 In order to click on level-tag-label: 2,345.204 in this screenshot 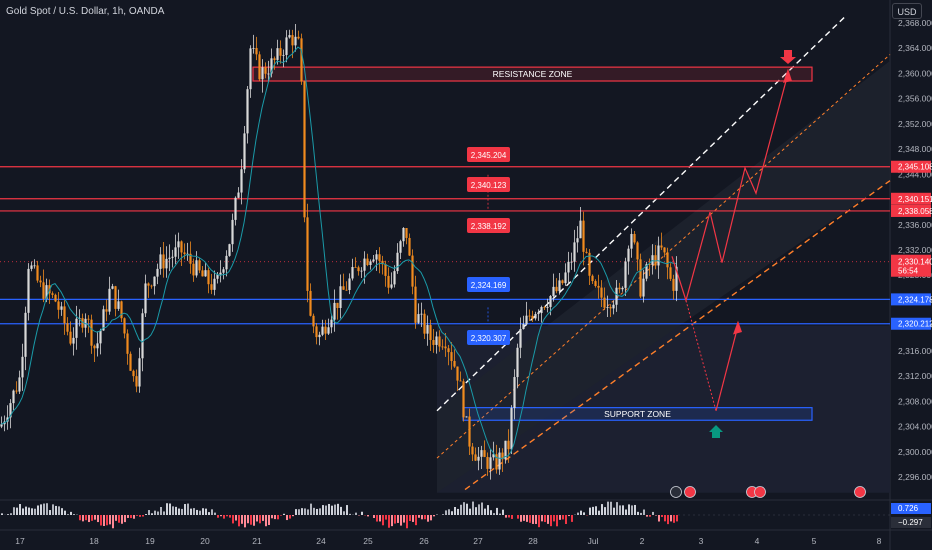, I will do `click(489, 155)`.